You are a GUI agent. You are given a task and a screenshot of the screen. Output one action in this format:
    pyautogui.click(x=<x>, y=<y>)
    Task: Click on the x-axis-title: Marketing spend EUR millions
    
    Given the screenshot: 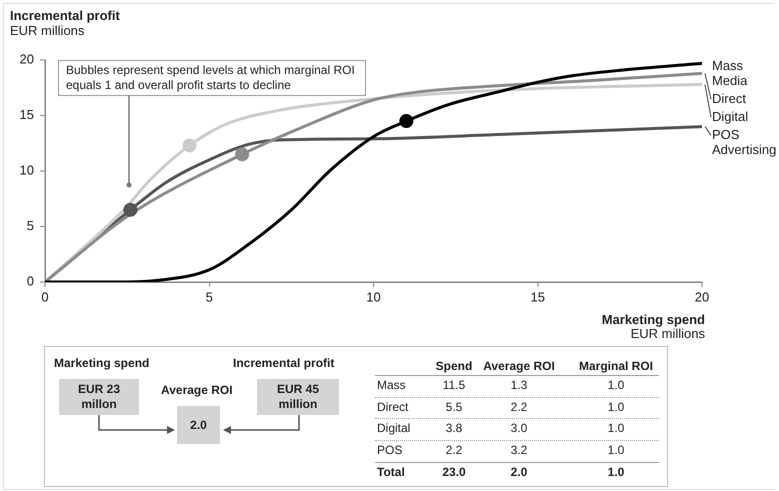 What is the action you would take?
    pyautogui.click(x=653, y=326)
    